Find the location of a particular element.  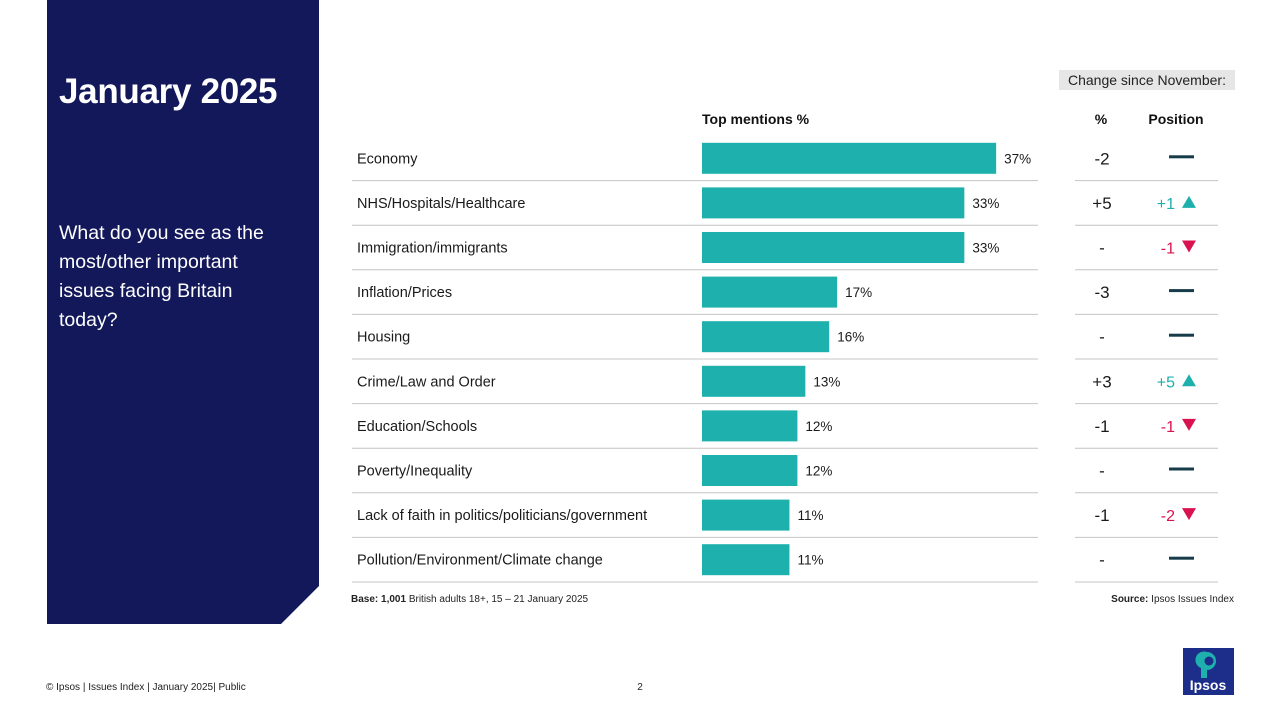

category-label: Education/Schools is located at coordinates (417, 427).